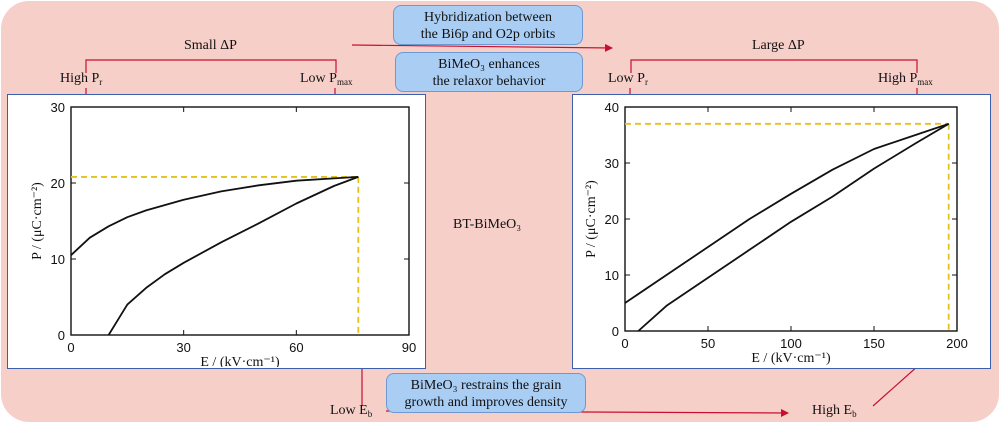  What do you see at coordinates (344, 82) in the screenshot?
I see `left-low-pmax-sub: max` at bounding box center [344, 82].